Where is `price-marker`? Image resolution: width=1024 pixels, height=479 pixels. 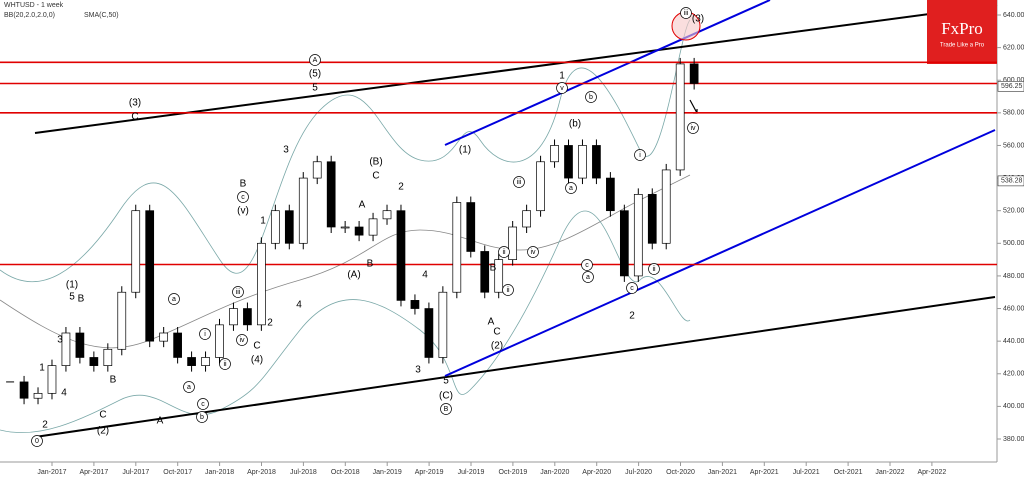
price-marker is located at coordinates (1010, 86).